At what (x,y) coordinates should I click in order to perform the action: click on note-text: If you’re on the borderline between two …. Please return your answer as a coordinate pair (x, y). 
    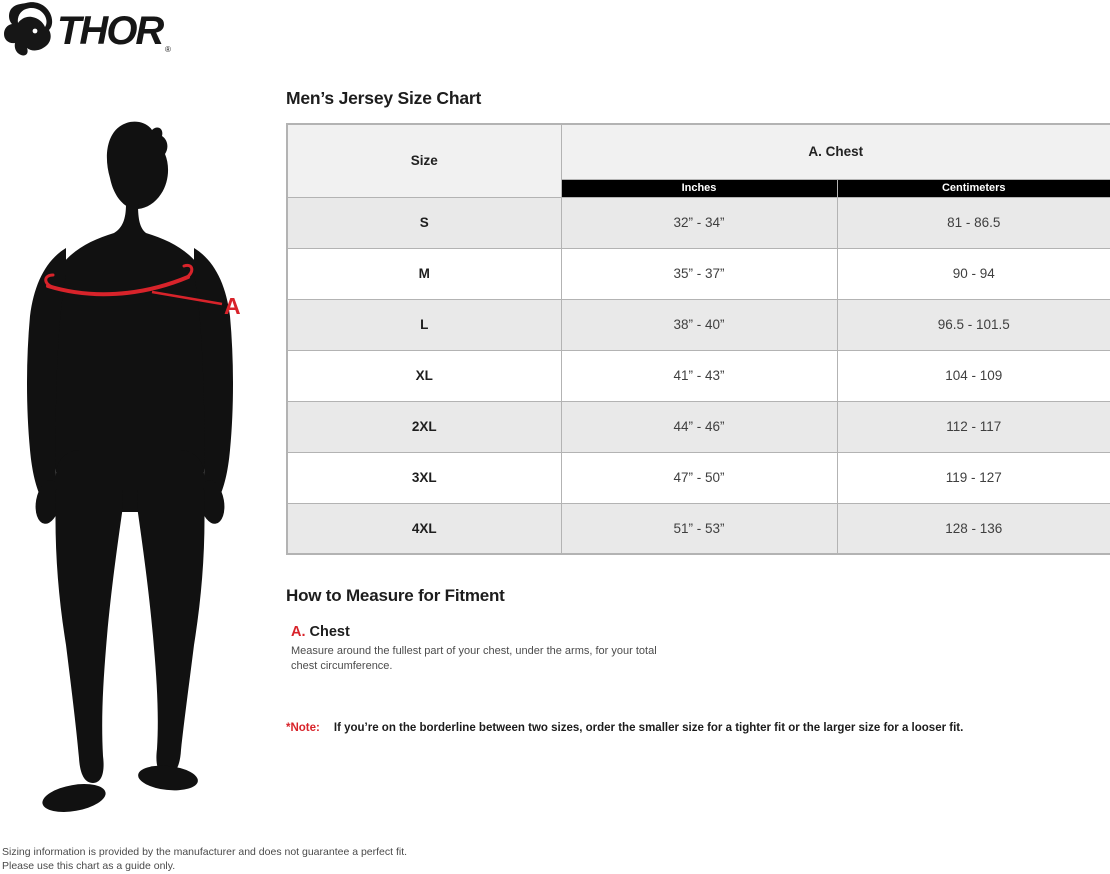
    Looking at the image, I should click on (648, 728).